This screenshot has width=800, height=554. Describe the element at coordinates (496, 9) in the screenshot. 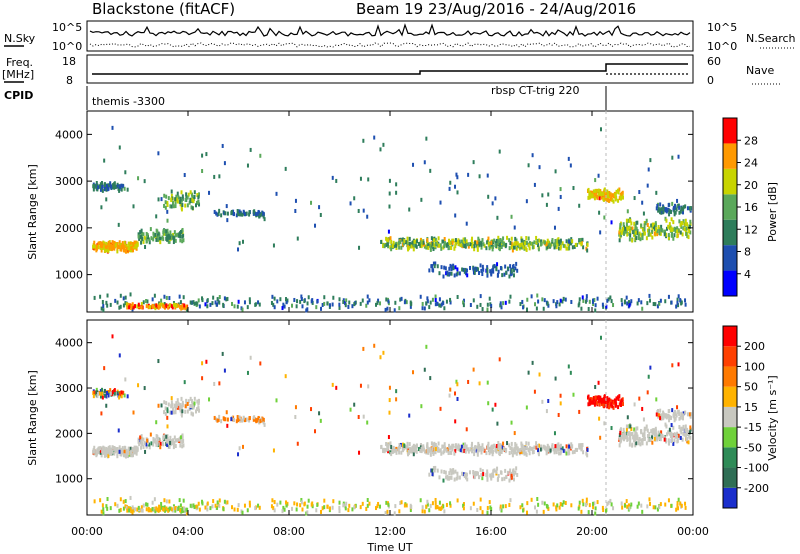

I see `beam-info: Beam 19 23/Aug/2016 - 24/Aug/2016` at that location.